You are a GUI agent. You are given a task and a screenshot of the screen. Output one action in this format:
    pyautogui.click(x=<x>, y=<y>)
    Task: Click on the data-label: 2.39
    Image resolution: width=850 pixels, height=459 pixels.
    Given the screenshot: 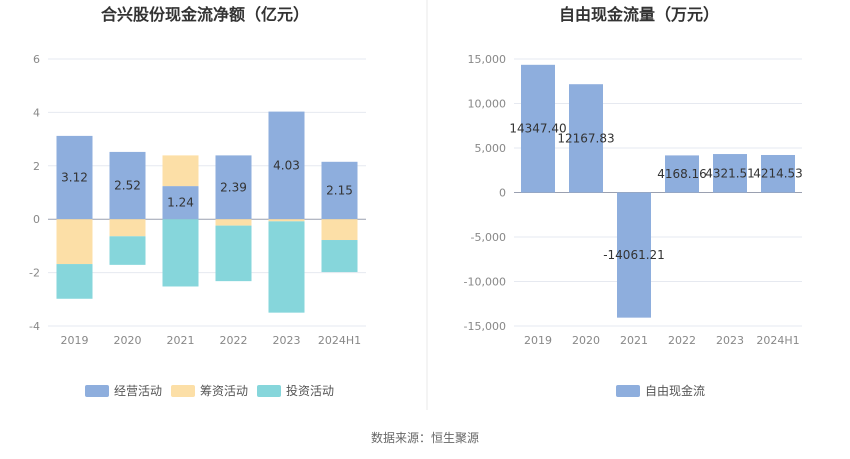 What is the action you would take?
    pyautogui.click(x=233, y=187)
    